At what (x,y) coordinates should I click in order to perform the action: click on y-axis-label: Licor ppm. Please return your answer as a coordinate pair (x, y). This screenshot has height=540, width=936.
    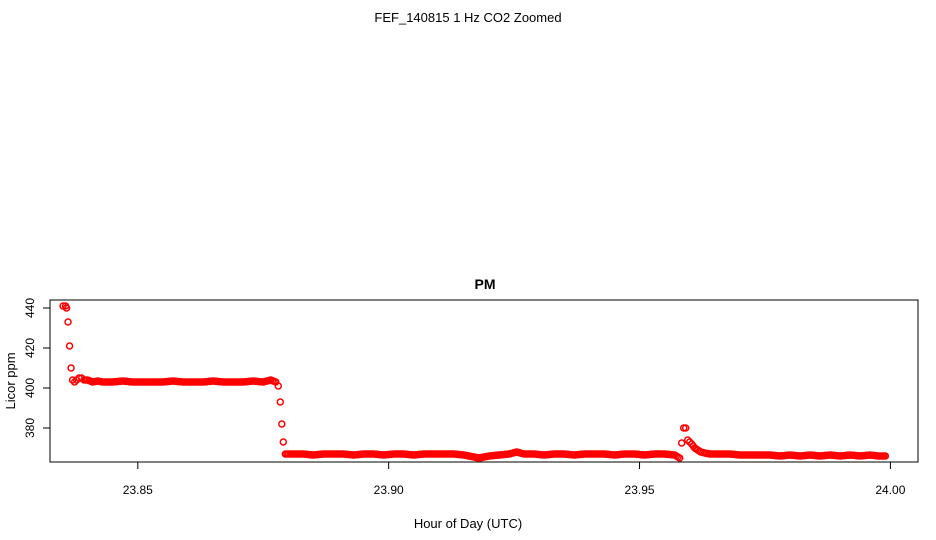
    Looking at the image, I should click on (10, 380).